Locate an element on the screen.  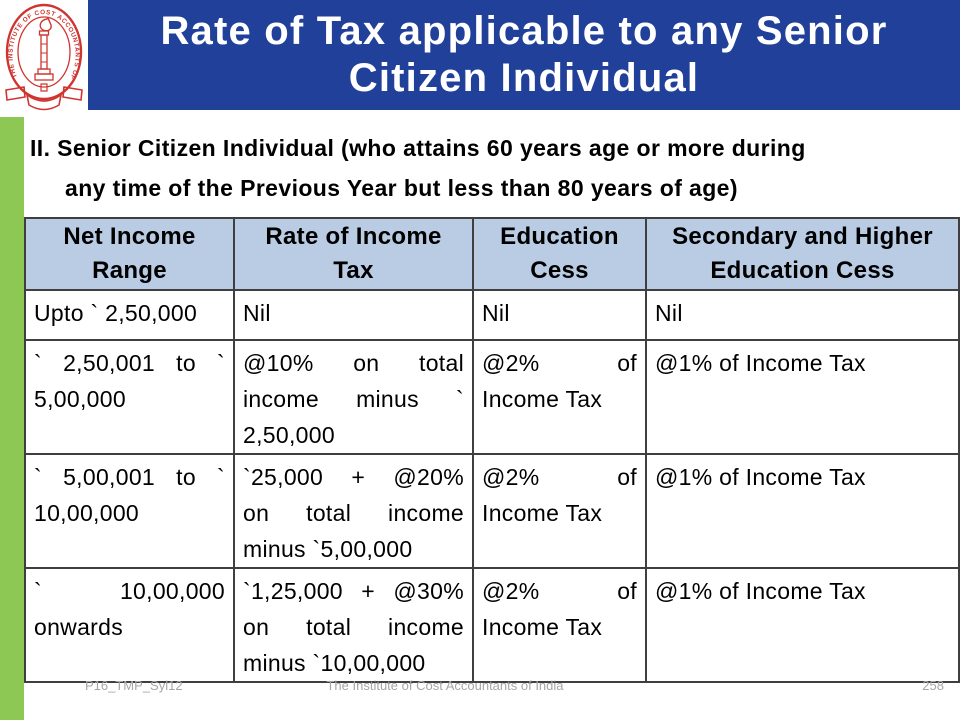
table-cell: @10% on total income minus ` 2,50,000 is located at coordinates (353, 397).